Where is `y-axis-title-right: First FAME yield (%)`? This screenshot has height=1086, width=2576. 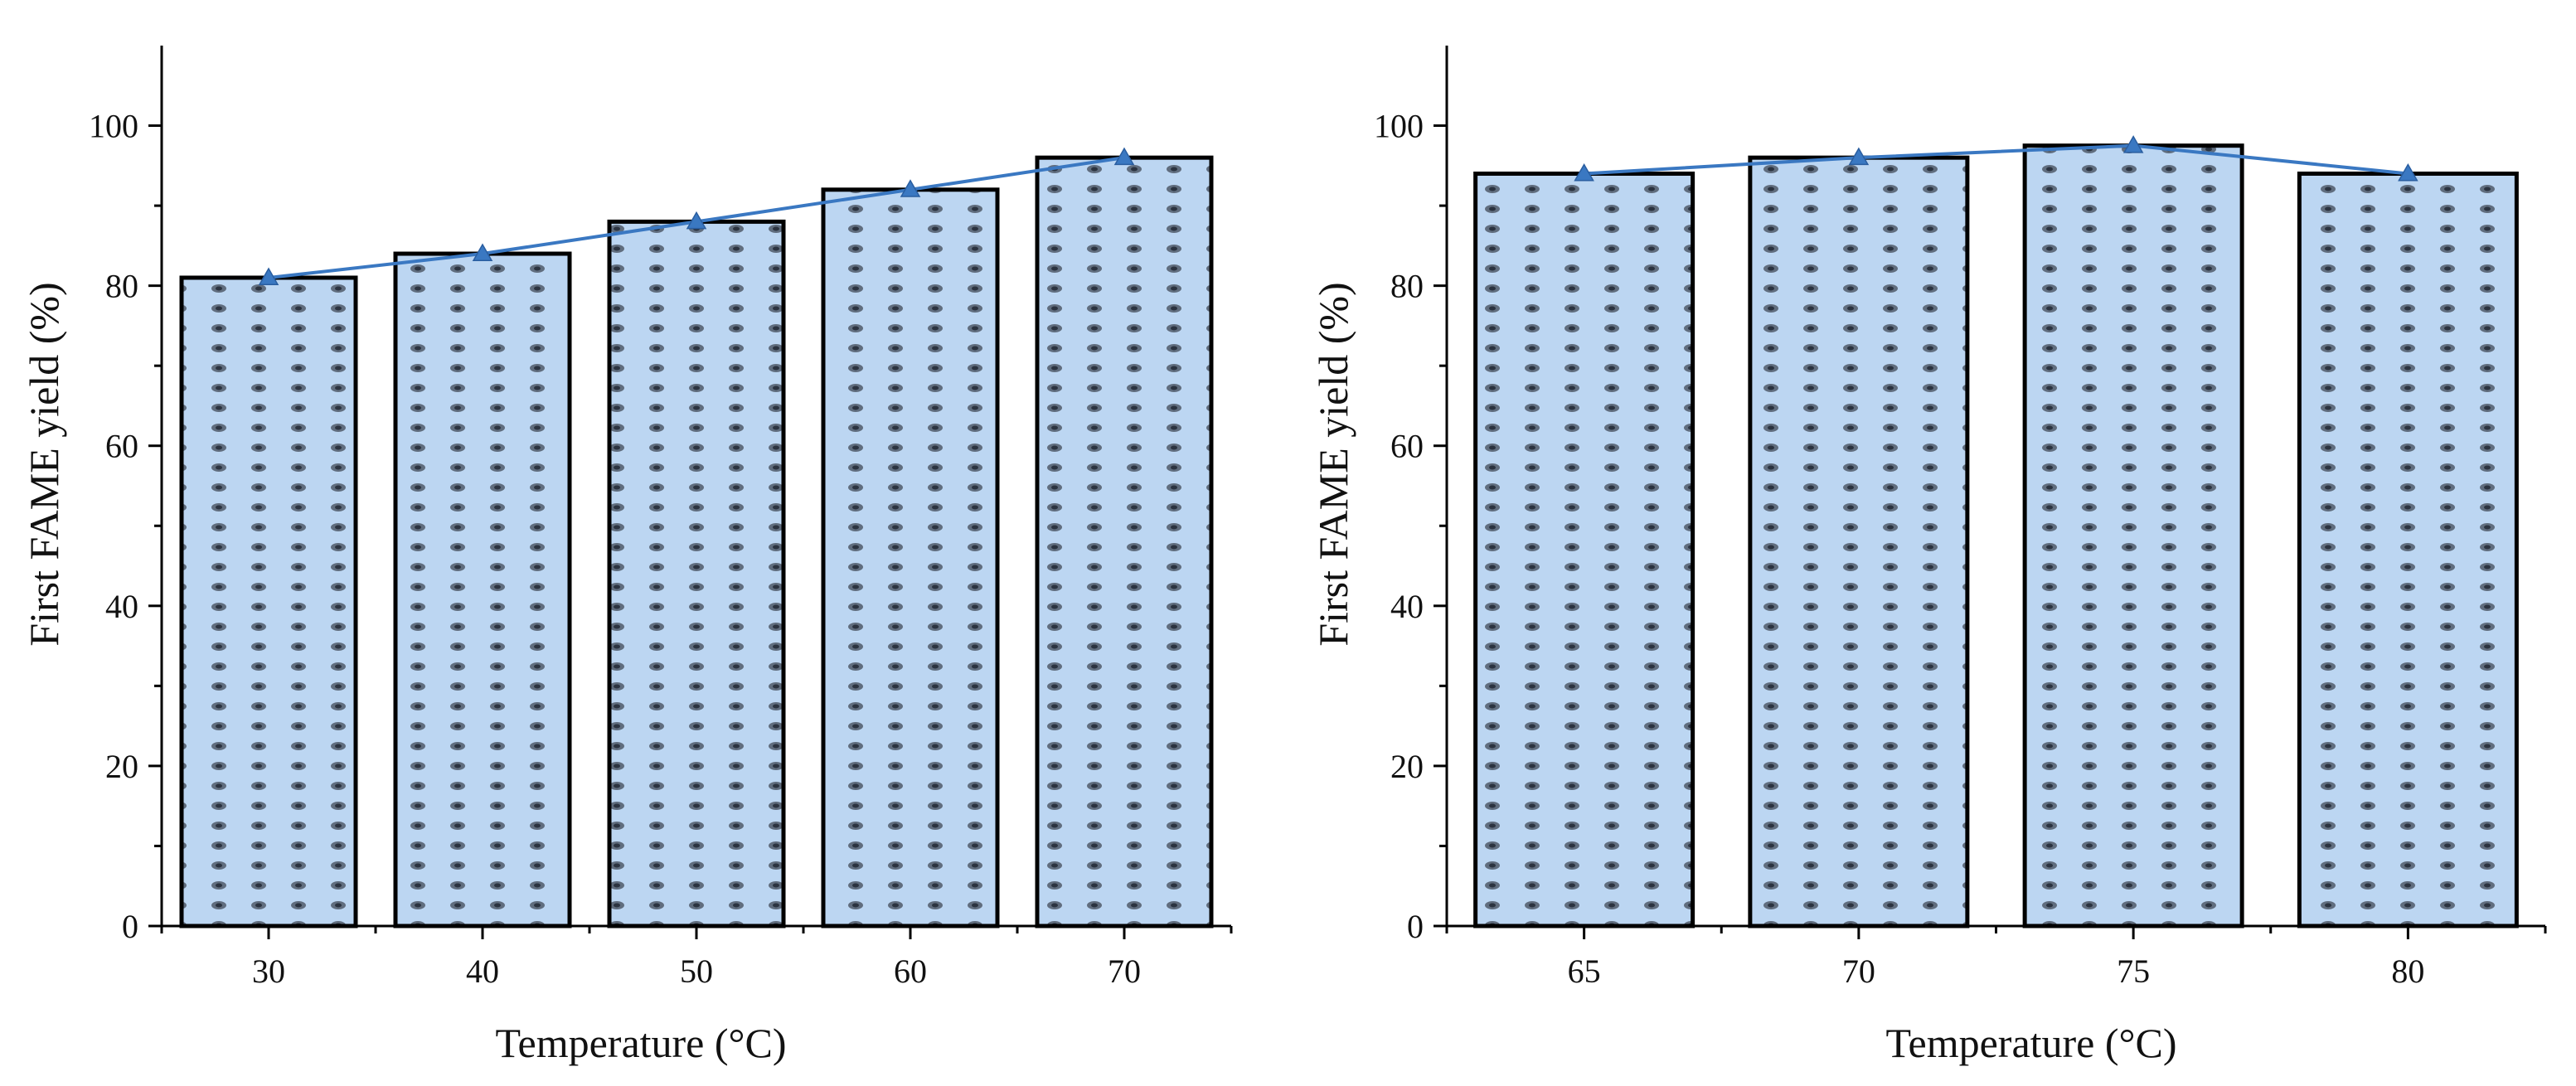 y-axis-title-right: First FAME yield (%) is located at coordinates (1333, 464).